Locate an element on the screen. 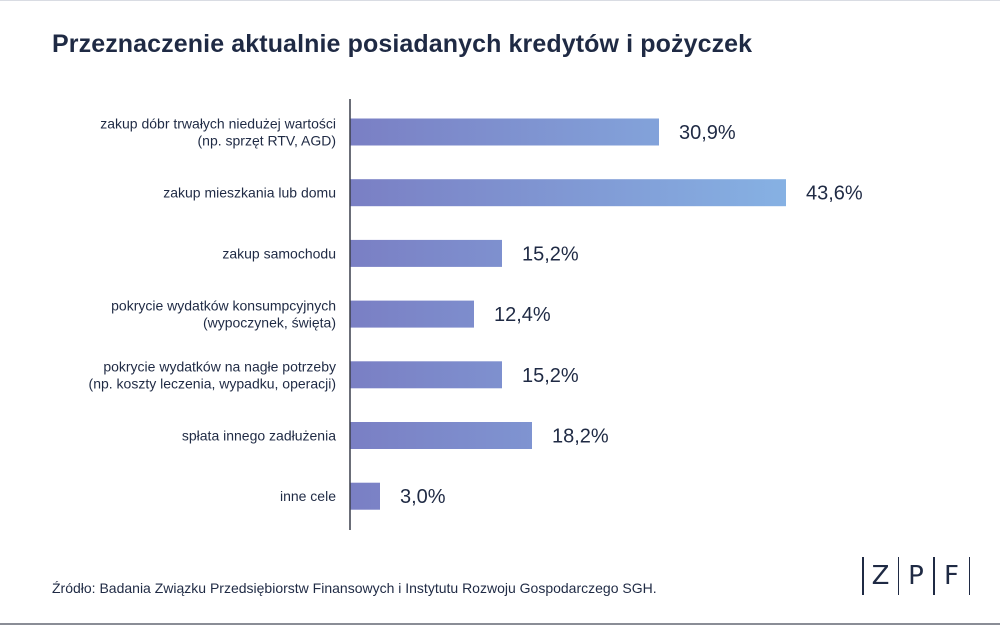 This screenshot has width=1000, height=625. data-label: 43,6% is located at coordinates (834, 194).